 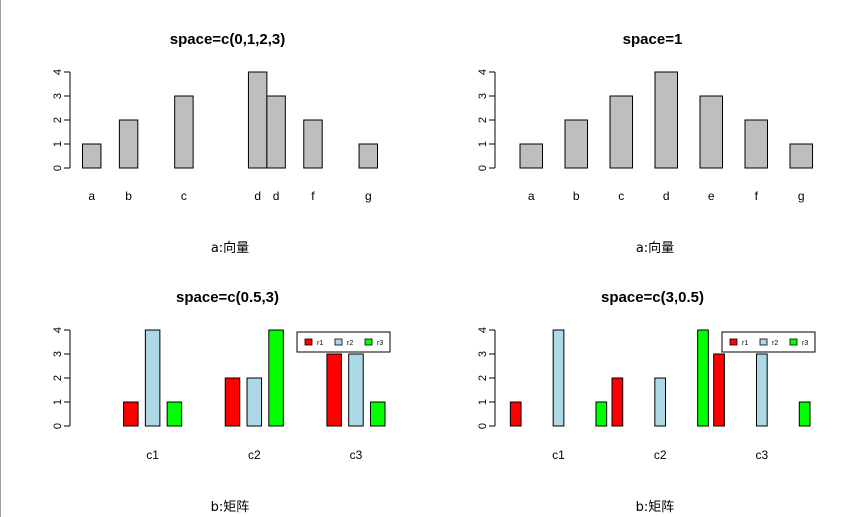 I want to click on window-left-border, so click(x=0, y=258).